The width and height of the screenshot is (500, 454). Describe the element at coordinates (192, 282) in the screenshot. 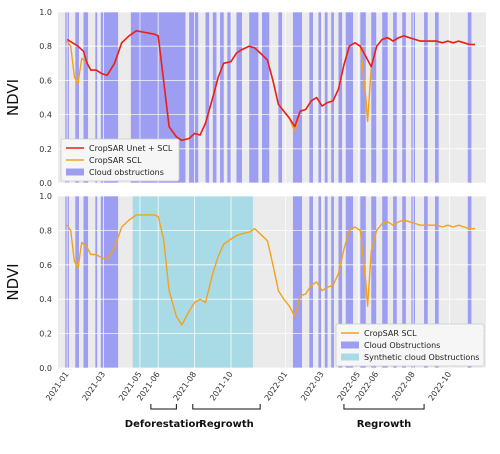

I see `synthetic-cloud-band` at that location.